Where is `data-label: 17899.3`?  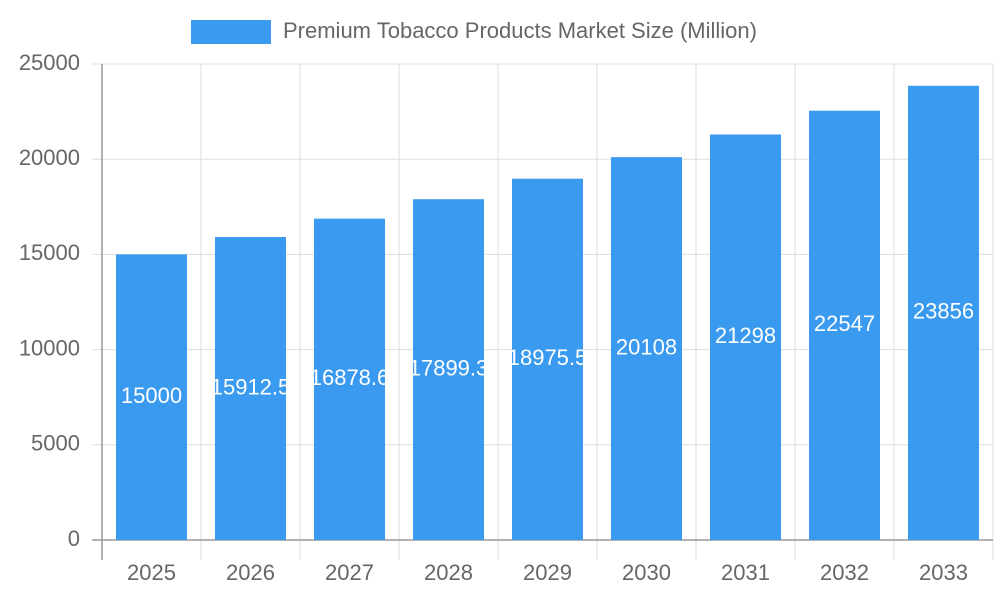 data-label: 17899.3 is located at coordinates (449, 367).